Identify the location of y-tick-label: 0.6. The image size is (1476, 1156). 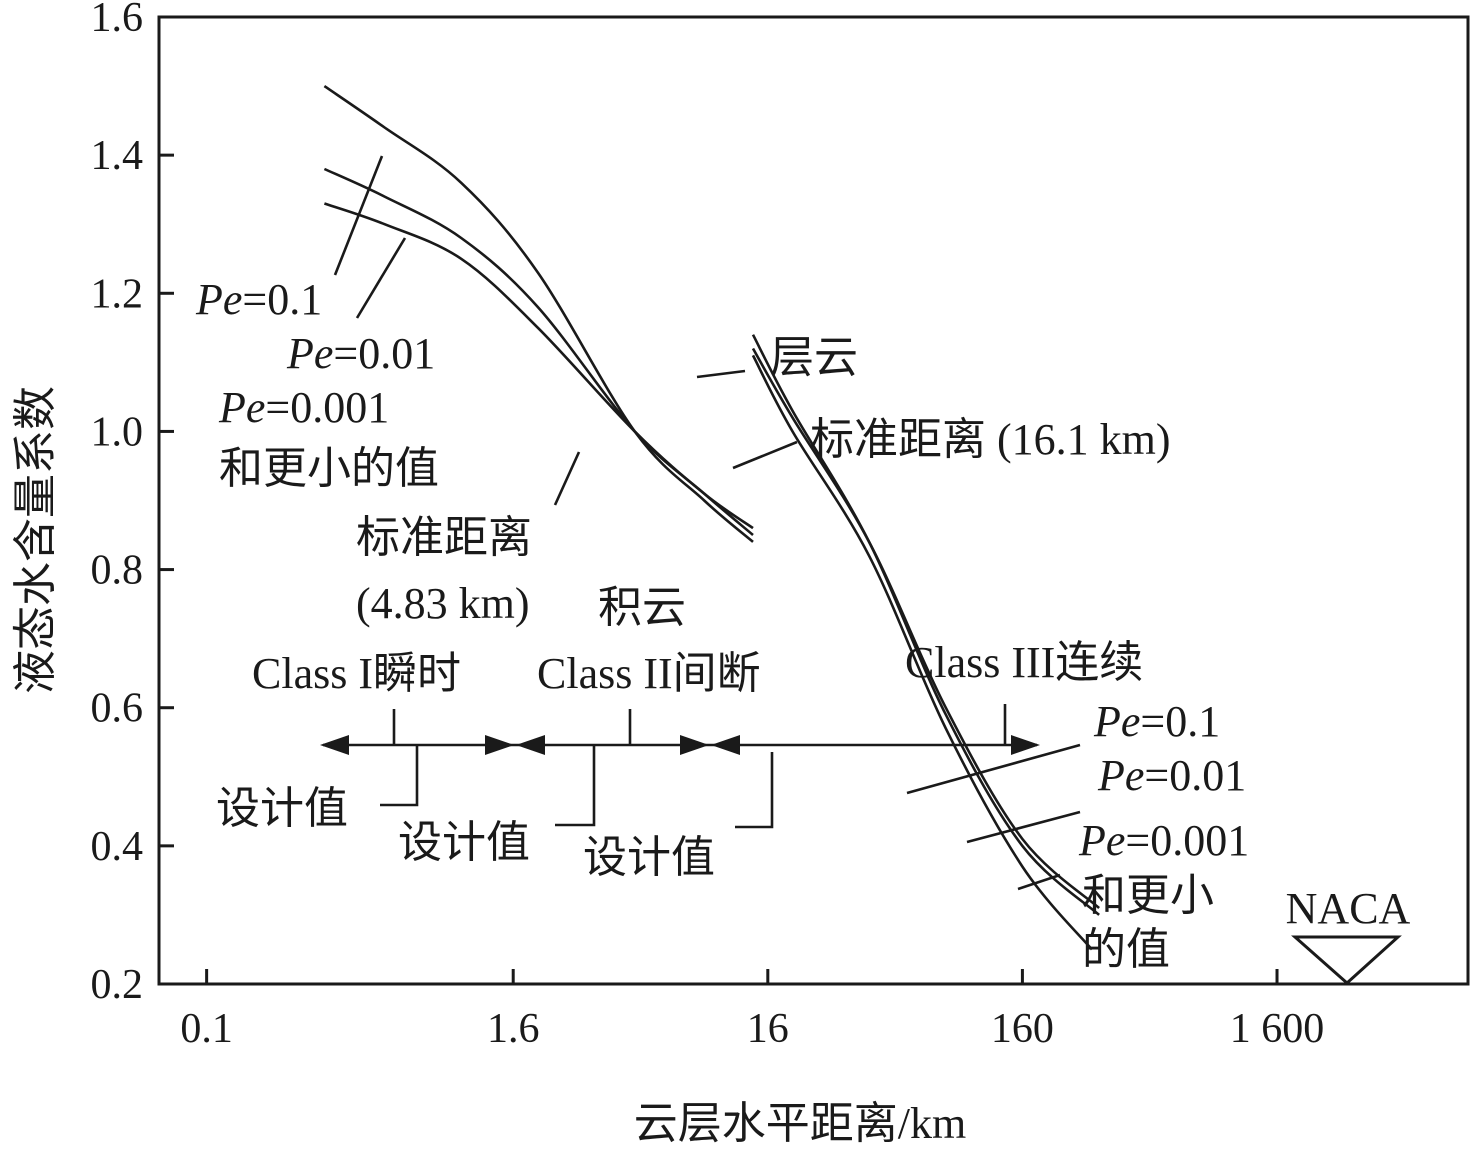
(117, 709).